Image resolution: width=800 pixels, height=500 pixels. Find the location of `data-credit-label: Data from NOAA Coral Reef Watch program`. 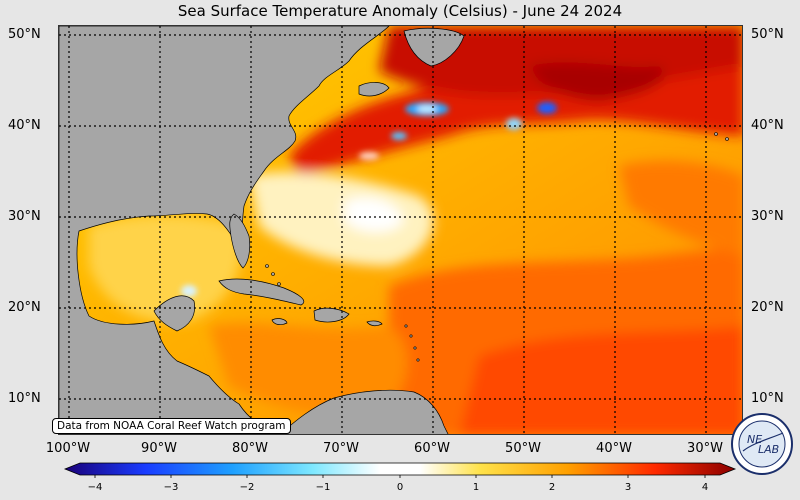

data-credit-label: Data from NOAA Coral Reef Watch program is located at coordinates (171, 426).